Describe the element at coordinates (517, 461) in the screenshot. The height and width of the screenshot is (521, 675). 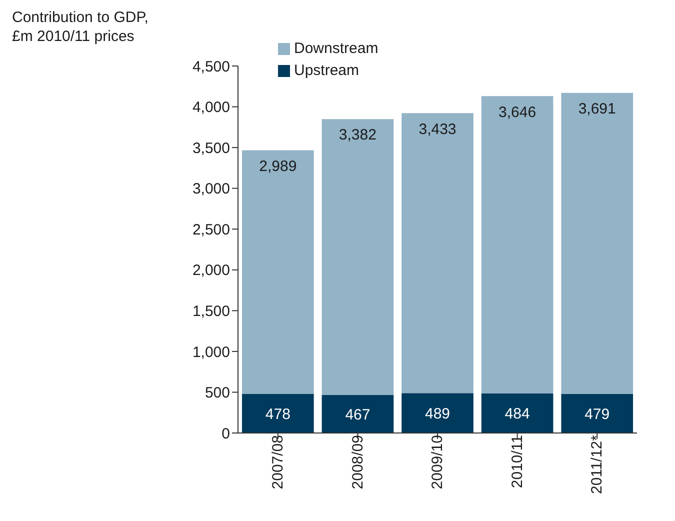
I see `x-tick-label: 2010/11` at that location.